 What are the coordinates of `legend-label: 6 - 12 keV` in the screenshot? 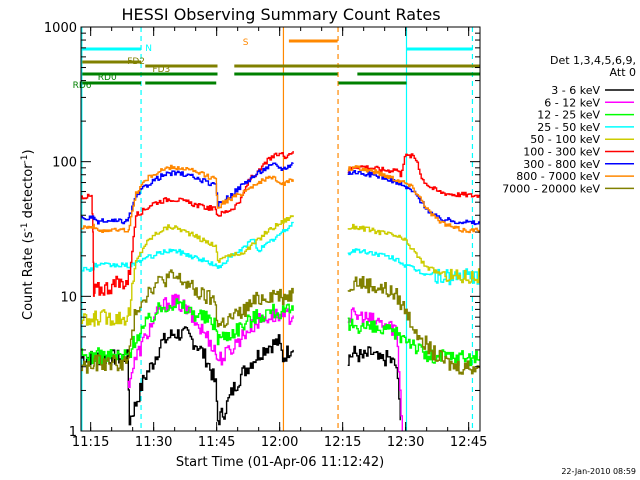 It's located at (572, 102).